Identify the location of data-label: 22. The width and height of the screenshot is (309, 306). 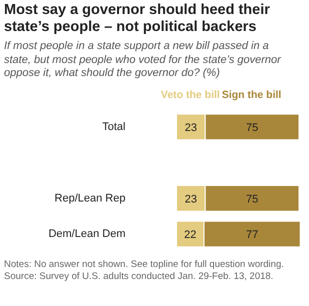
(190, 235).